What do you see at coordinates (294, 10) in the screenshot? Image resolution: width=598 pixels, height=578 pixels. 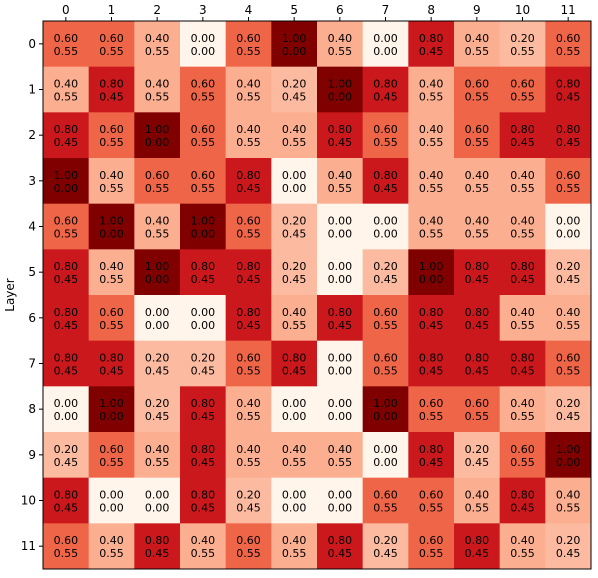 I see `x-tick-label: 5` at bounding box center [294, 10].